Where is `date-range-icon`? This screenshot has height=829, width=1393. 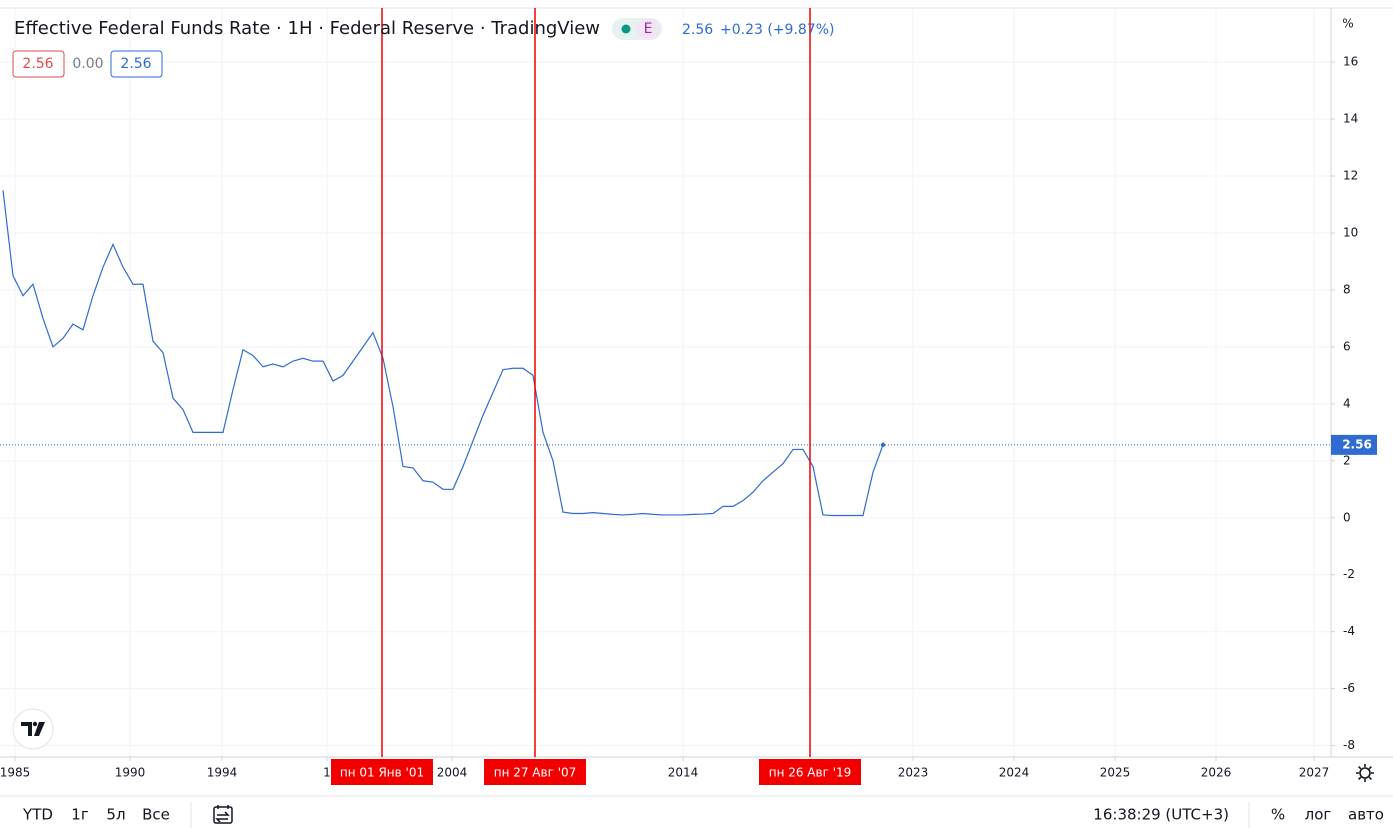 date-range-icon is located at coordinates (223, 814).